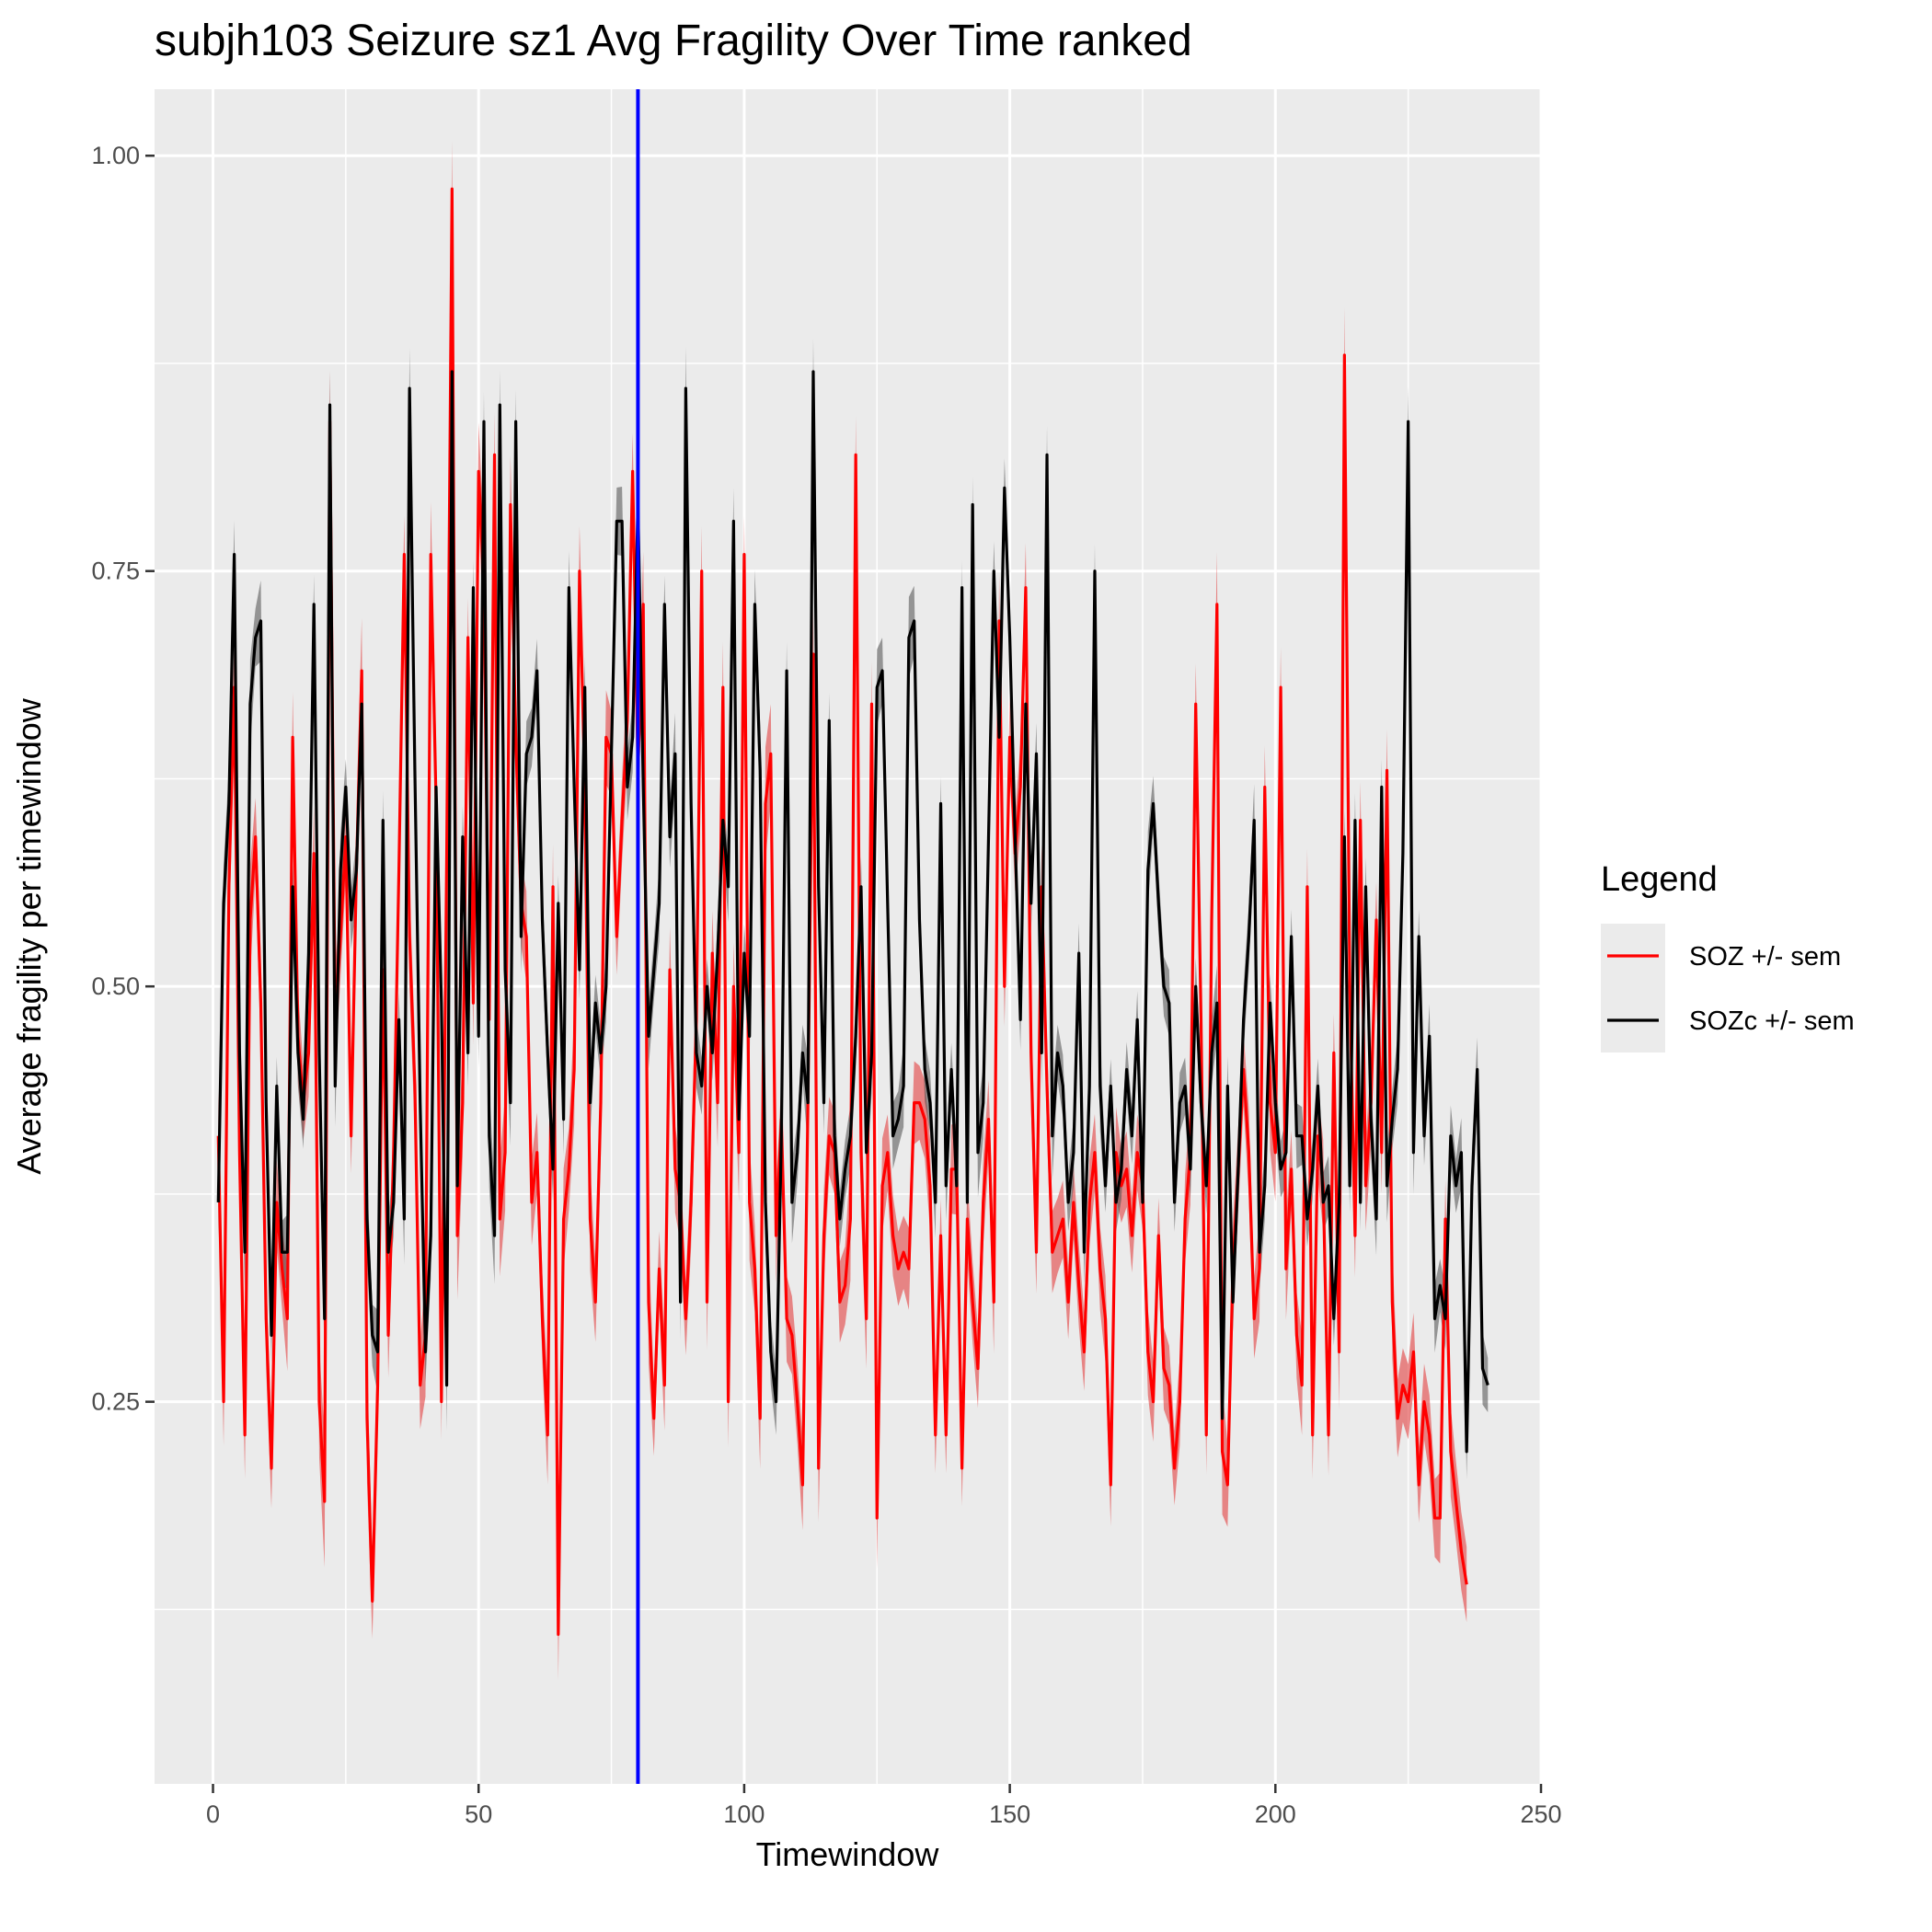 This screenshot has width=1932, height=1932. What do you see at coordinates (1540, 1814) in the screenshot?
I see `x-tick-label: 250` at bounding box center [1540, 1814].